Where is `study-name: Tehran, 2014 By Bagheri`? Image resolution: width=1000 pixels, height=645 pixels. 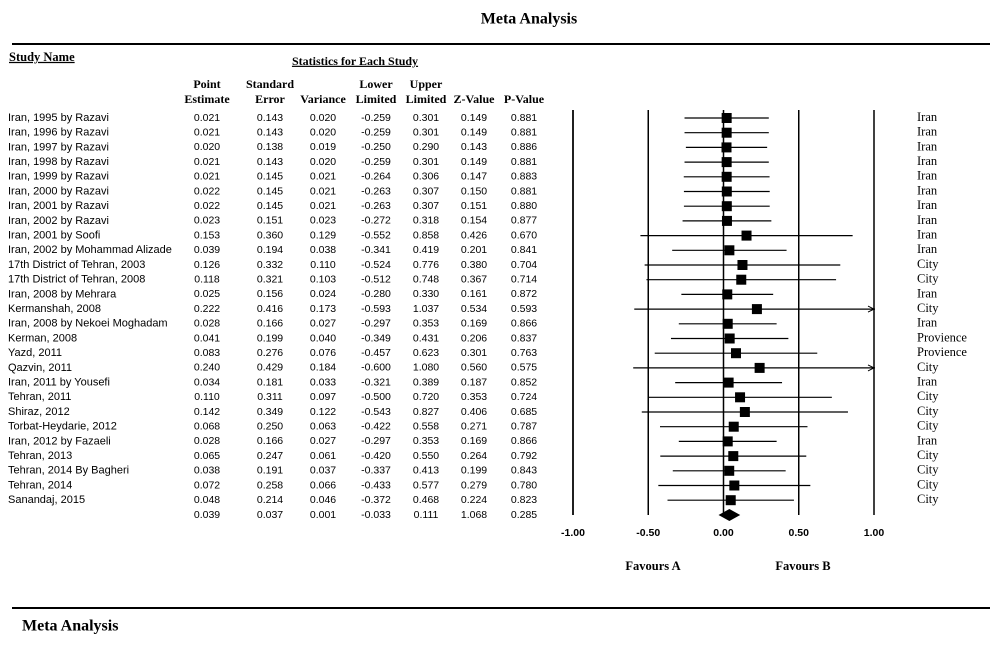
study-name: Tehran, 2014 By Bagheri is located at coordinates (68, 471).